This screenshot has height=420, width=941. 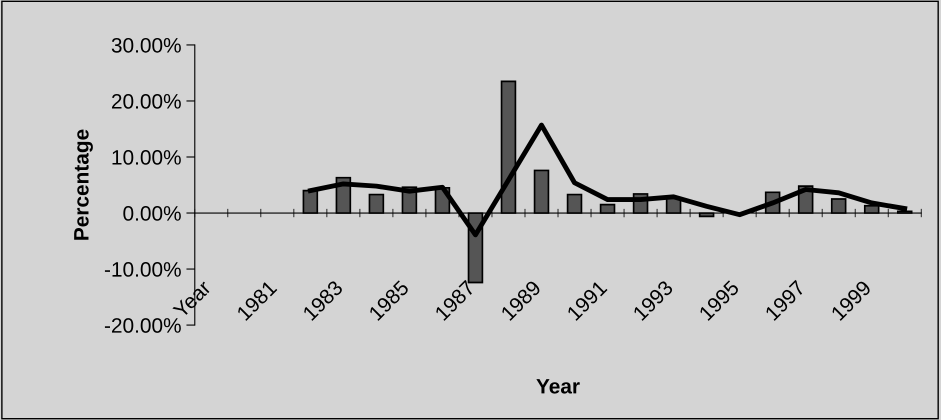 I want to click on y-axis-title: Percentage, so click(x=83, y=185).